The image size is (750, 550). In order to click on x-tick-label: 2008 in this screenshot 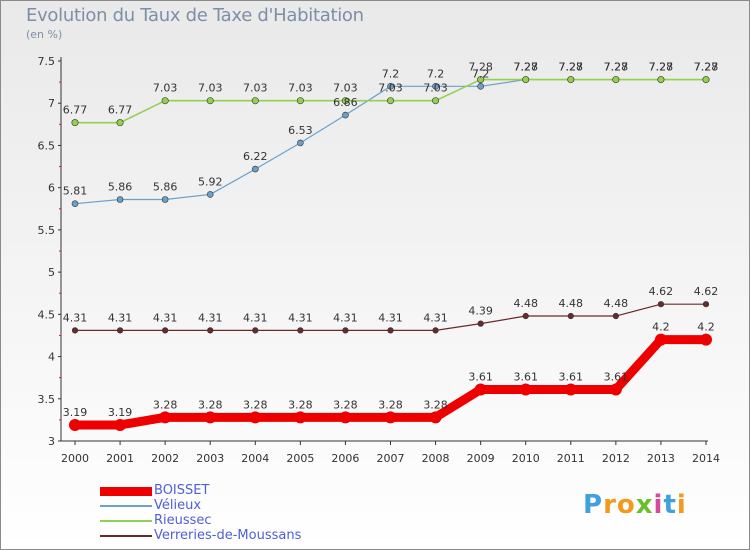, I will do `click(436, 458)`.